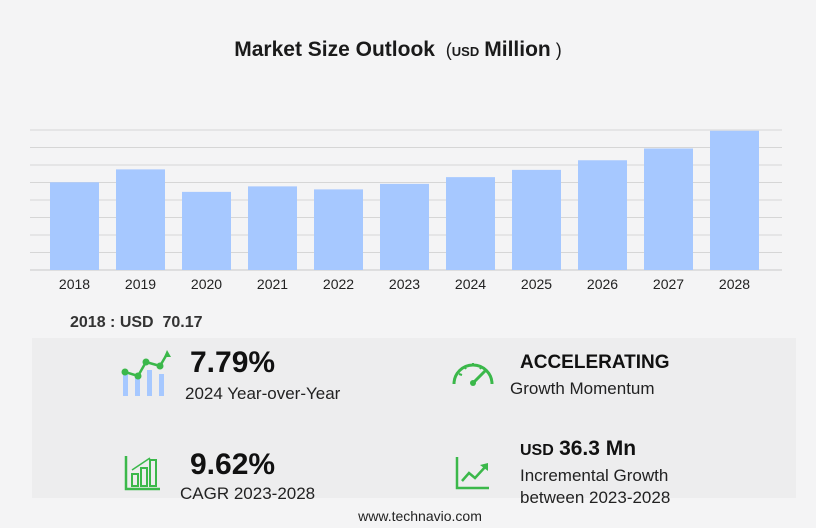  What do you see at coordinates (404, 284) in the screenshot?
I see `x-tick-label: 2023` at bounding box center [404, 284].